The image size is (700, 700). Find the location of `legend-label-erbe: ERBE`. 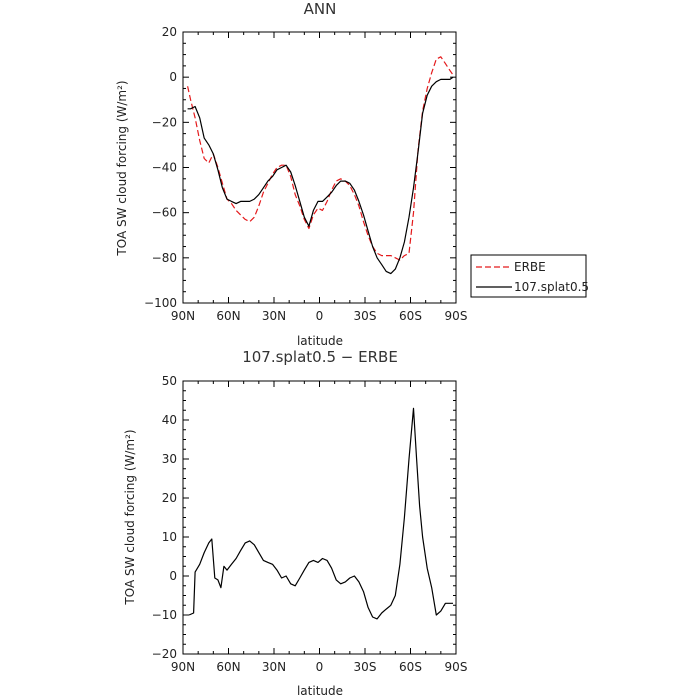

legend-label-erbe: ERBE is located at coordinates (530, 267).